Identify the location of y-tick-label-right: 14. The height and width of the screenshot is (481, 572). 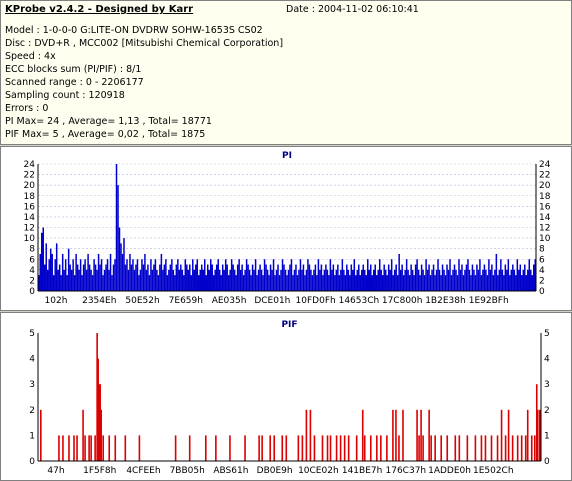
(545, 218).